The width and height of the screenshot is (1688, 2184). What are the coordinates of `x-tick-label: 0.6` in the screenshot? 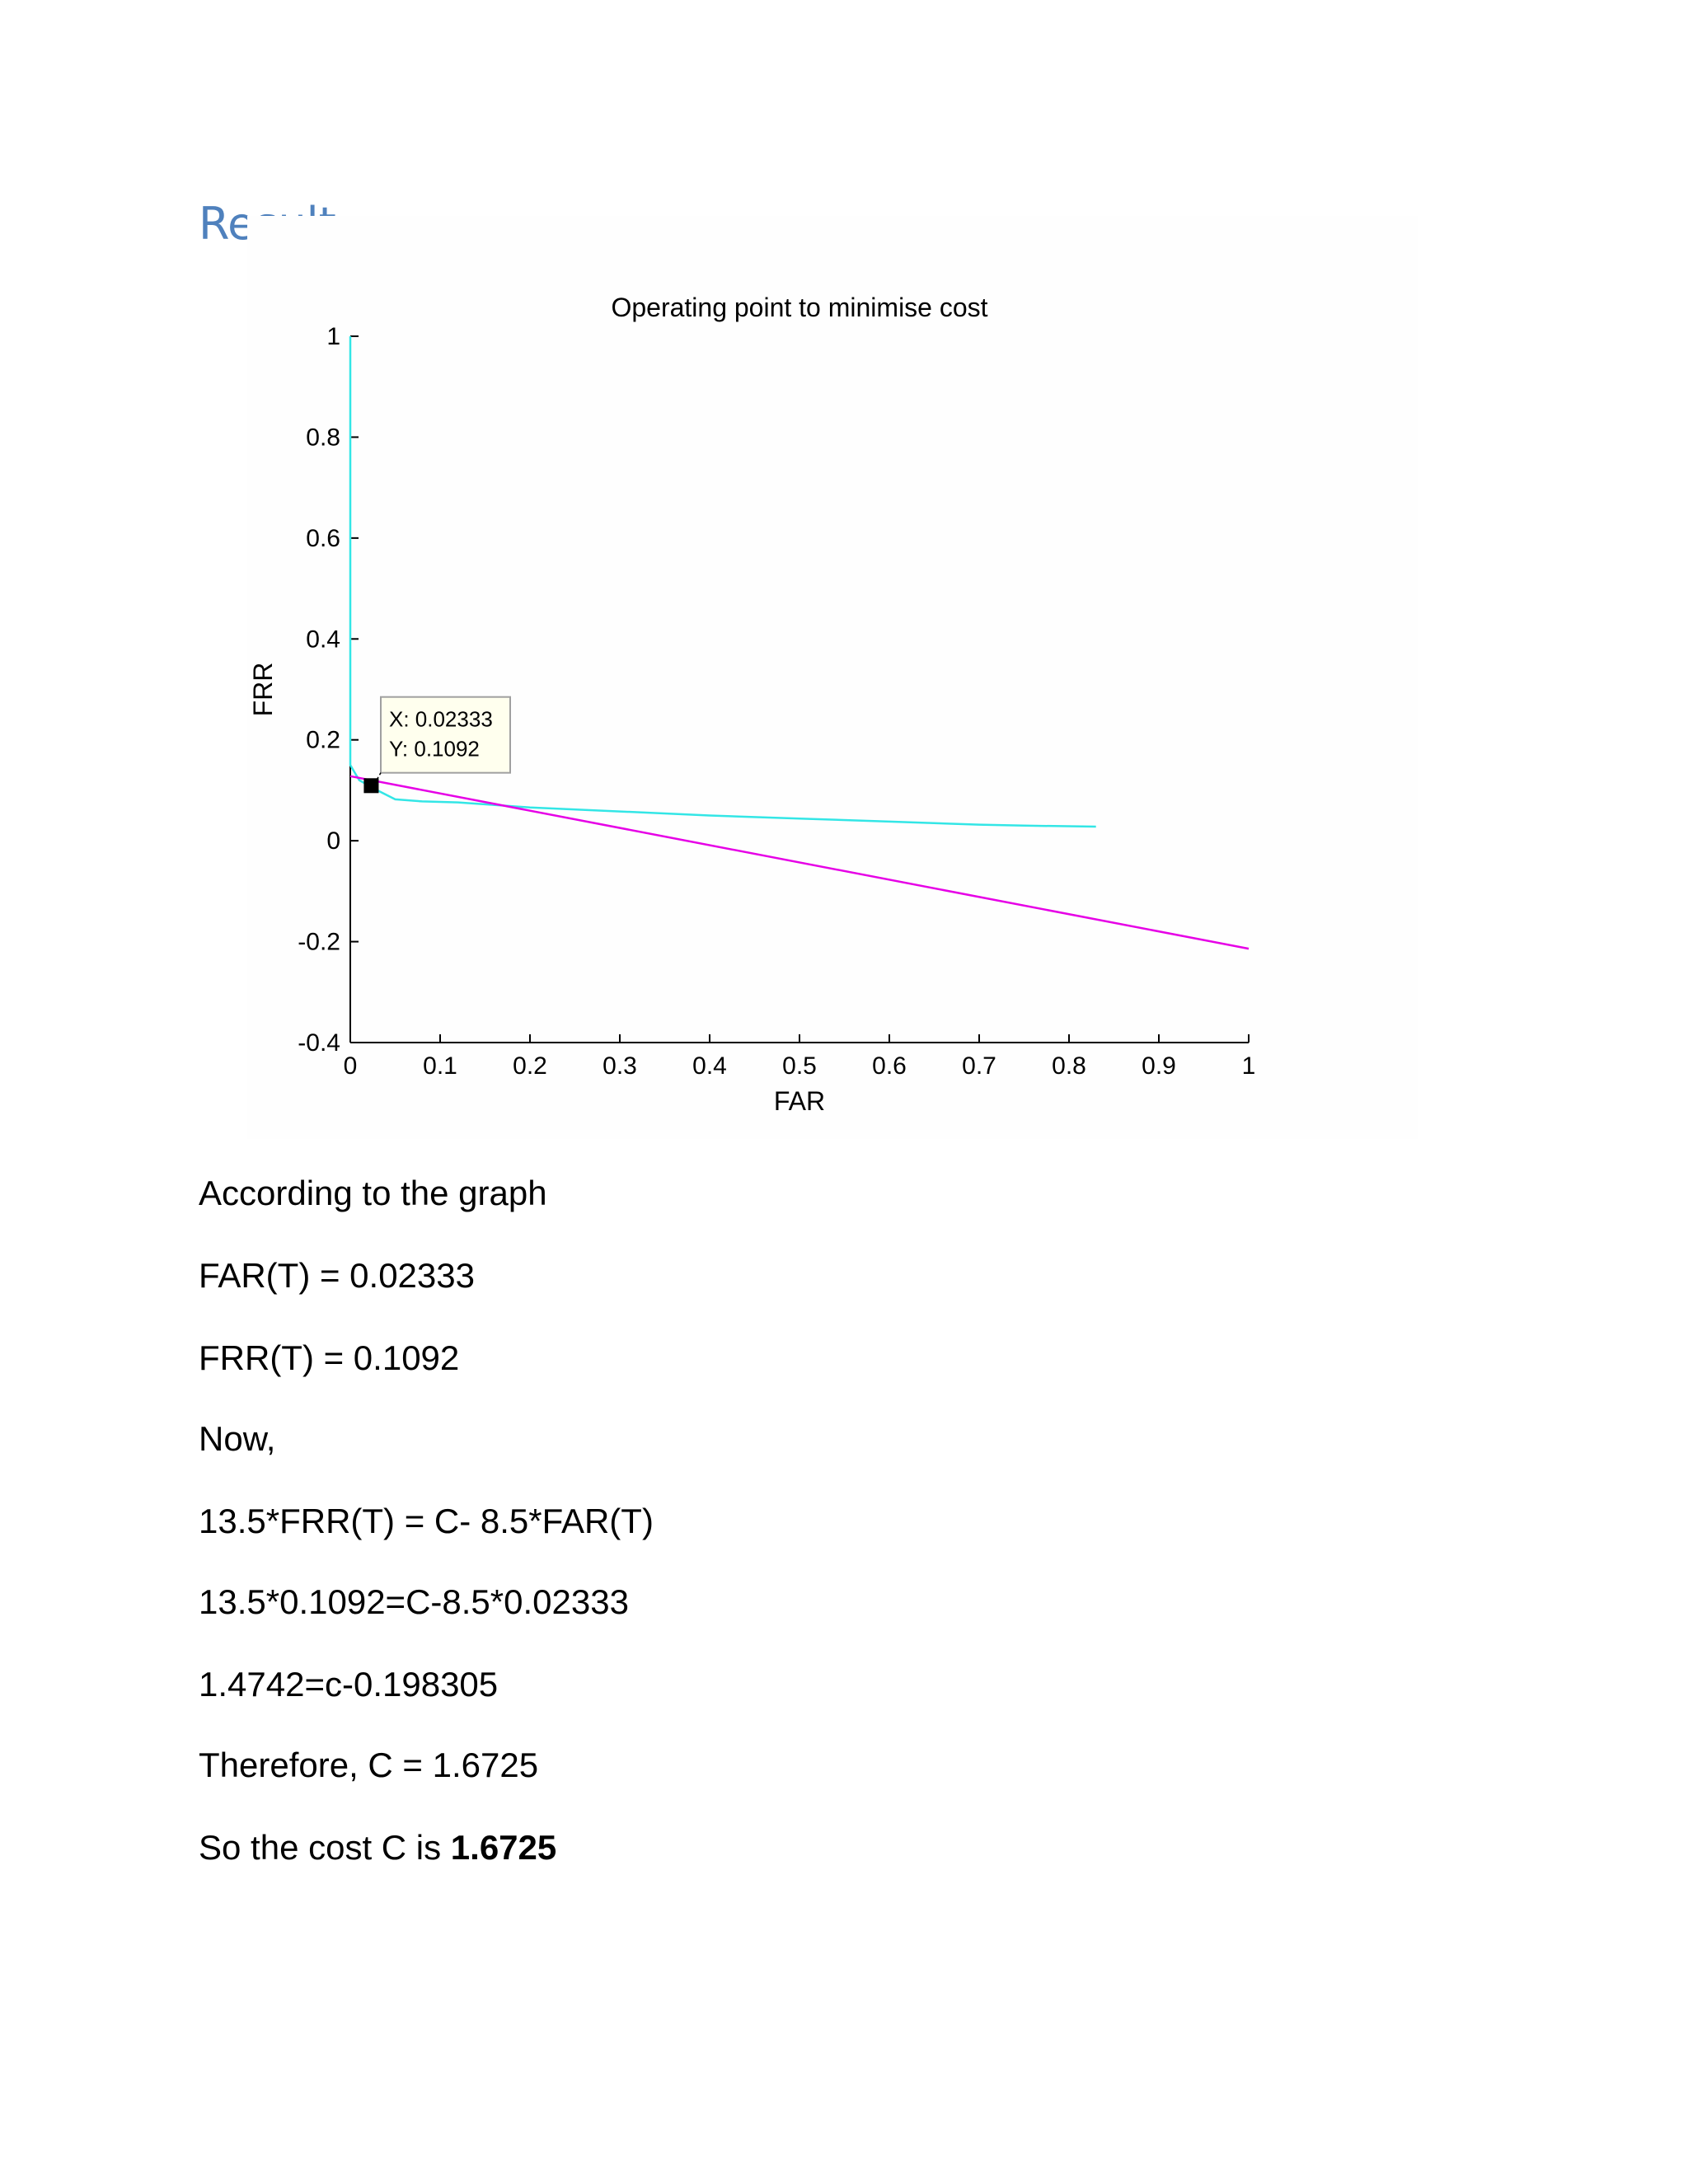 It's located at (889, 1066).